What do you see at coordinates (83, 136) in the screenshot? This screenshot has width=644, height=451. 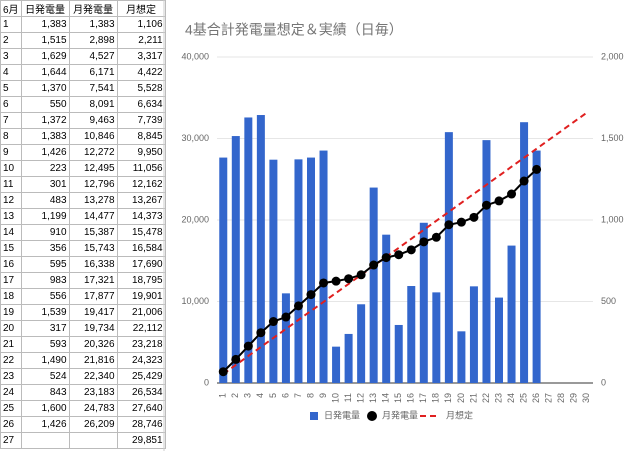 I see `table-row: 8 1,383 10,846 8,845` at bounding box center [83, 136].